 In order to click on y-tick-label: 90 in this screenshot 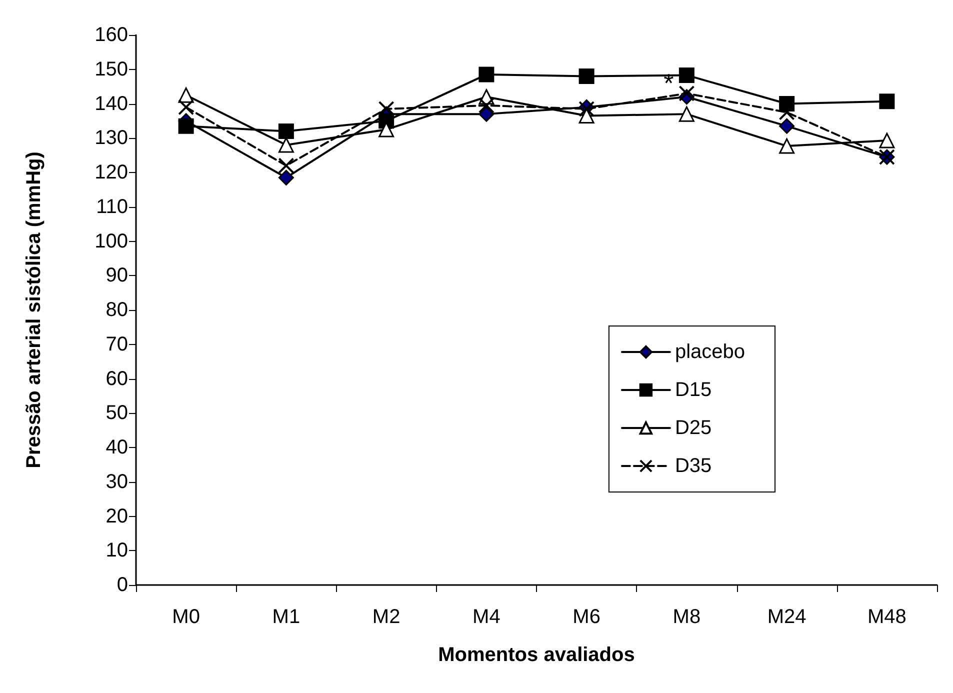, I will do `click(117, 275)`.